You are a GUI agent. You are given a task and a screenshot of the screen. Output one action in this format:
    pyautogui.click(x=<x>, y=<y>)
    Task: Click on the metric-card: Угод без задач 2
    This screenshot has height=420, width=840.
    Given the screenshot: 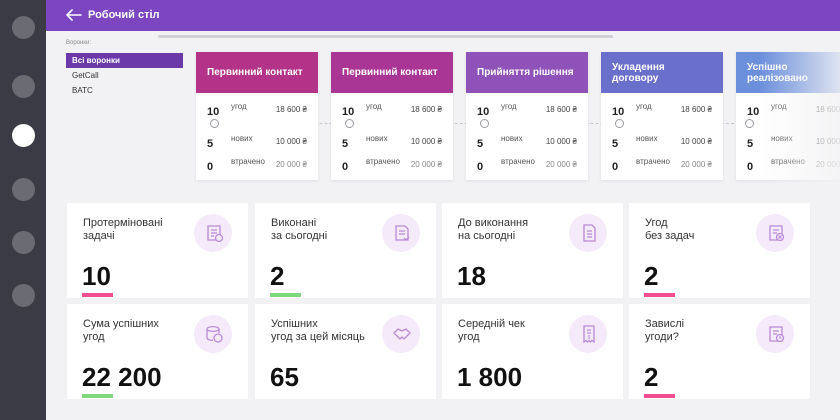 What is the action you would take?
    pyautogui.click(x=719, y=250)
    